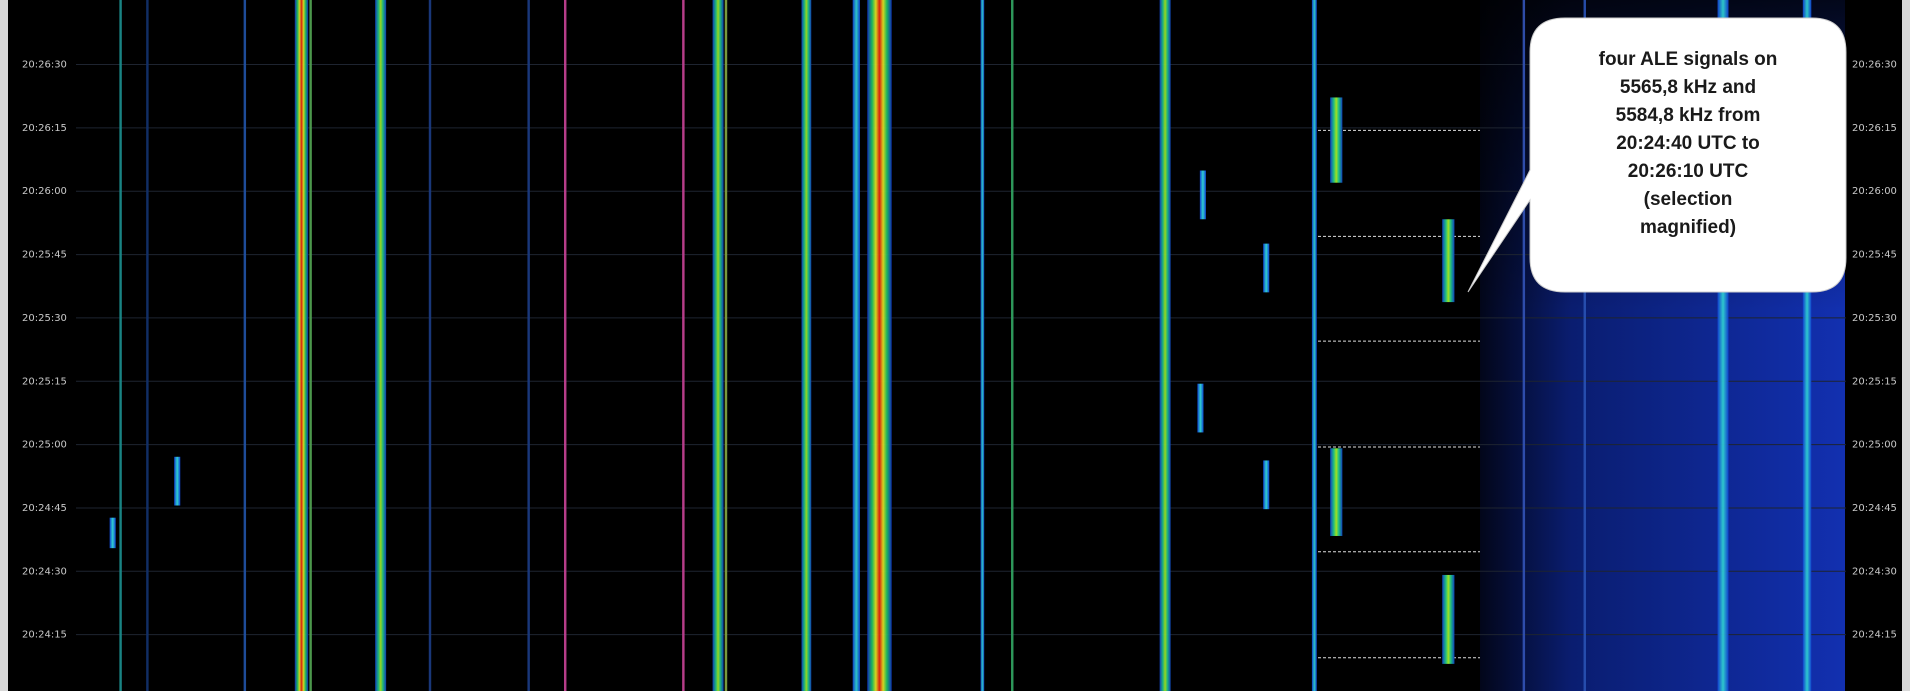 This screenshot has height=691, width=1910. Describe the element at coordinates (1688, 227) in the screenshot. I see `callout-line: magnified)` at that location.